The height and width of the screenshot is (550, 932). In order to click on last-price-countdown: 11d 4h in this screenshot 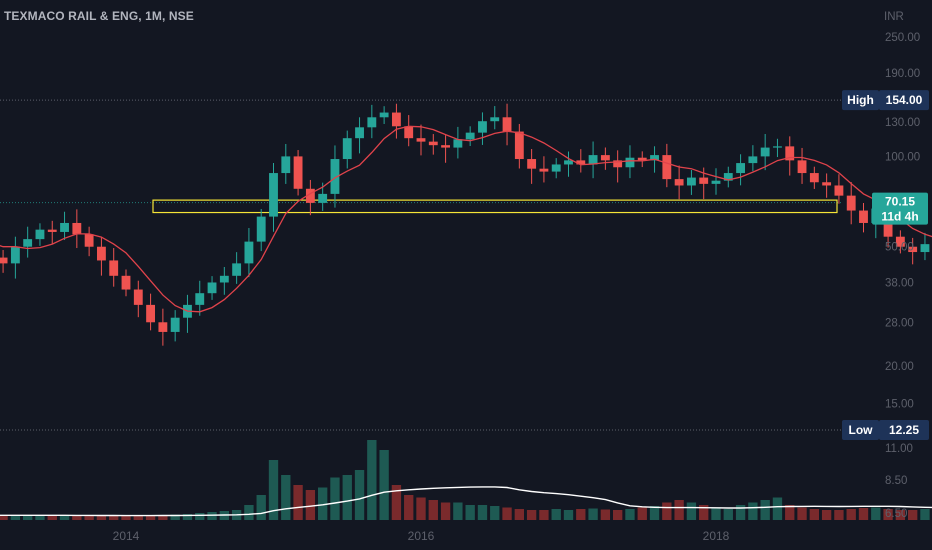, I will do `click(899, 217)`.